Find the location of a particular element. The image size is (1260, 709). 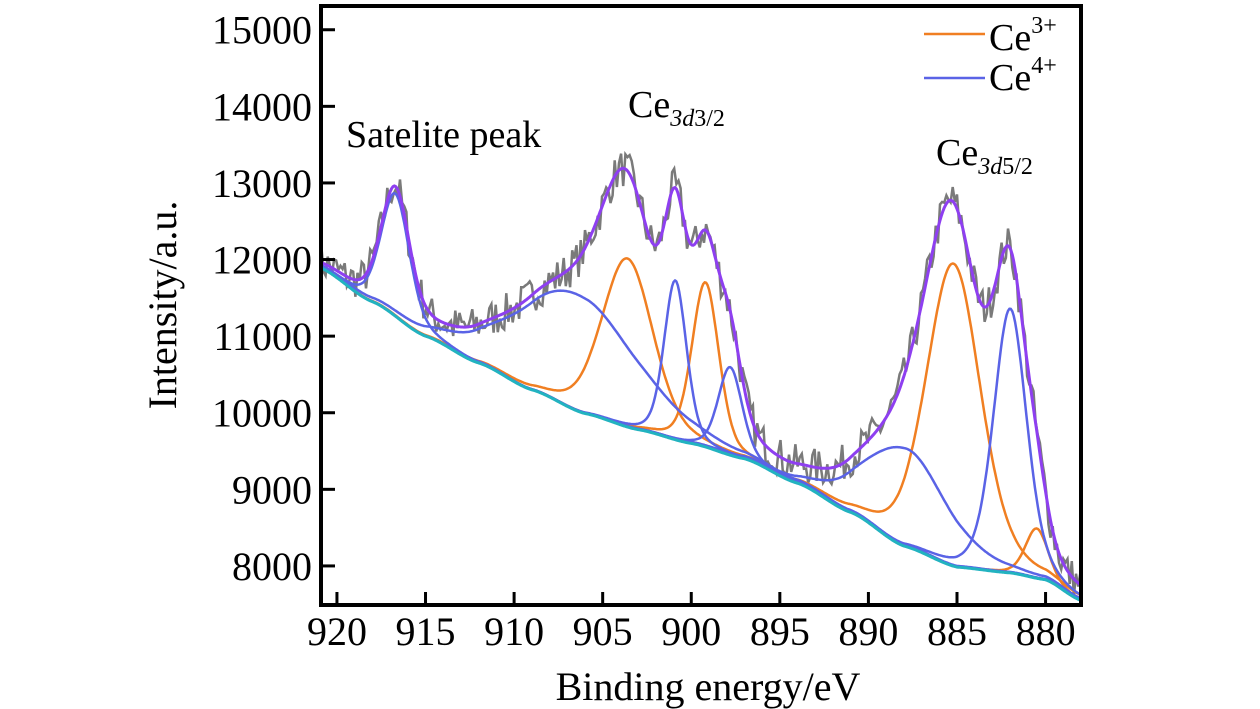

annotation-ce-3d52: Ce3d5/2 is located at coordinates (984, 156).